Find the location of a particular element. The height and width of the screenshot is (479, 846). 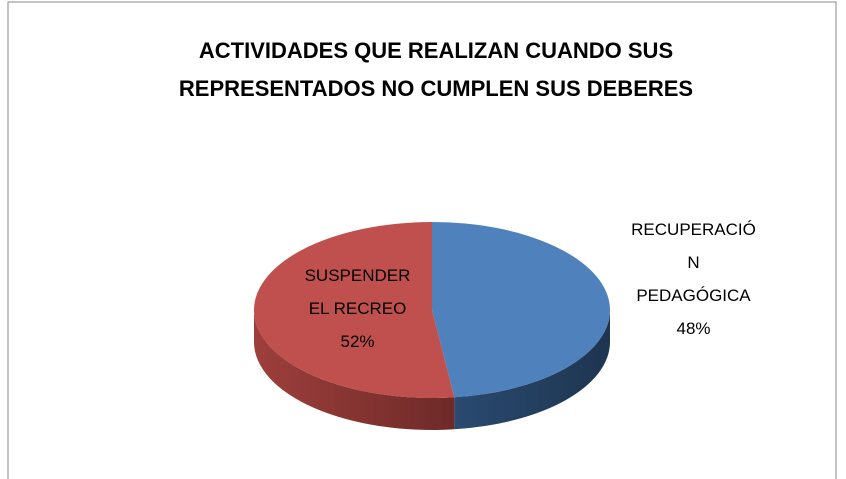

slice-label: RECUPERACIÓN PEDAGÓGICA 48% is located at coordinates (693, 279).